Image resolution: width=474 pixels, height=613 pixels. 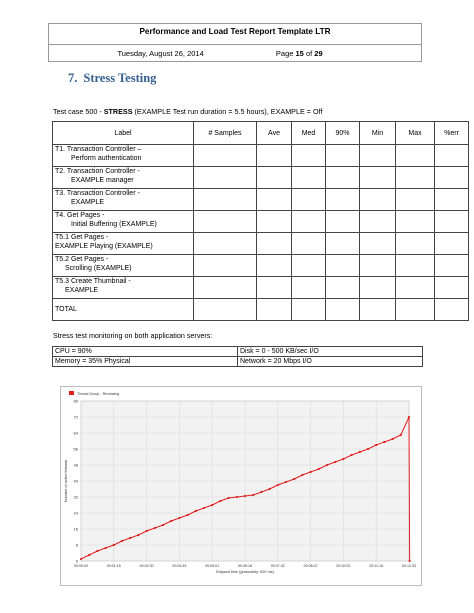 What do you see at coordinates (308, 133) in the screenshot?
I see `col-header: Med` at bounding box center [308, 133].